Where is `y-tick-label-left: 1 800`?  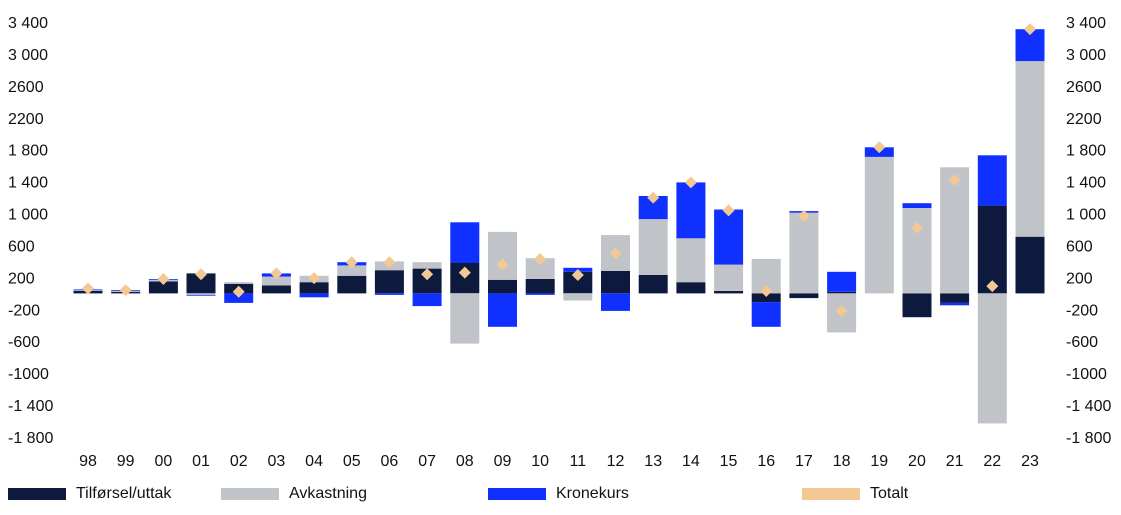 y-tick-label-left: 1 800 is located at coordinates (28, 151).